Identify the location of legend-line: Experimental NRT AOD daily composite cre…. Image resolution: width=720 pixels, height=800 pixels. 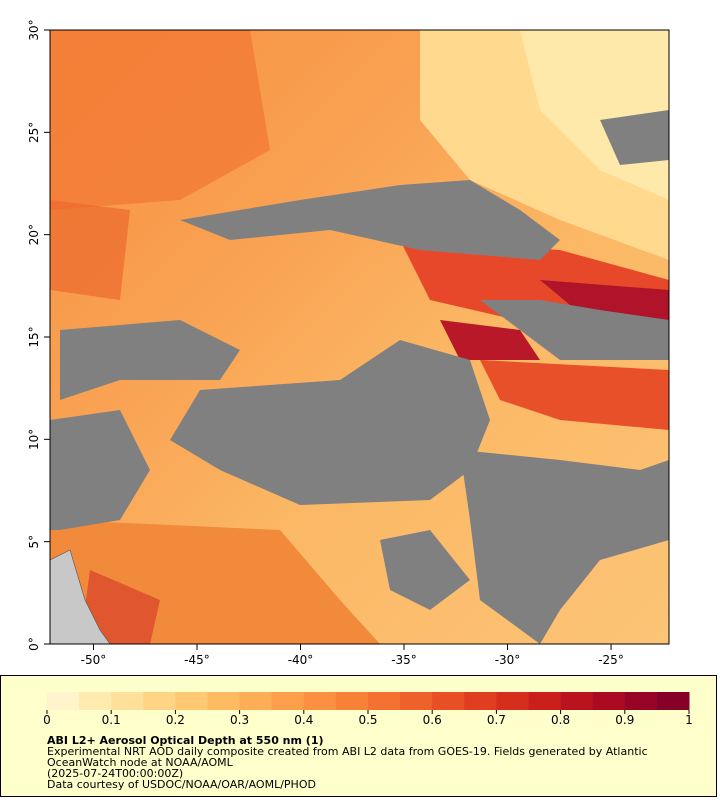
(347, 751).